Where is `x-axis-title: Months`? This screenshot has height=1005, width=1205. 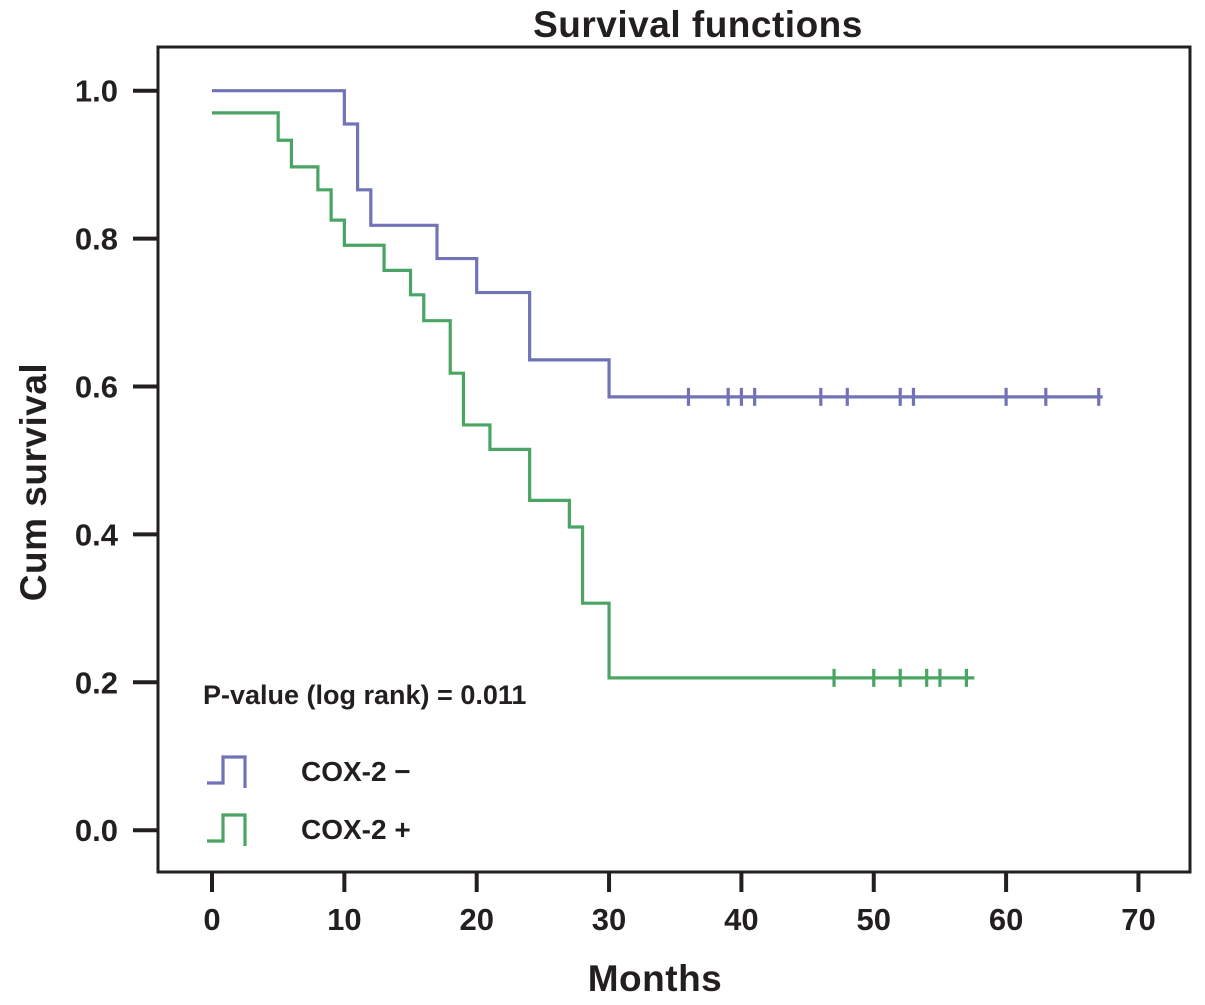 x-axis-title: Months is located at coordinates (655, 978).